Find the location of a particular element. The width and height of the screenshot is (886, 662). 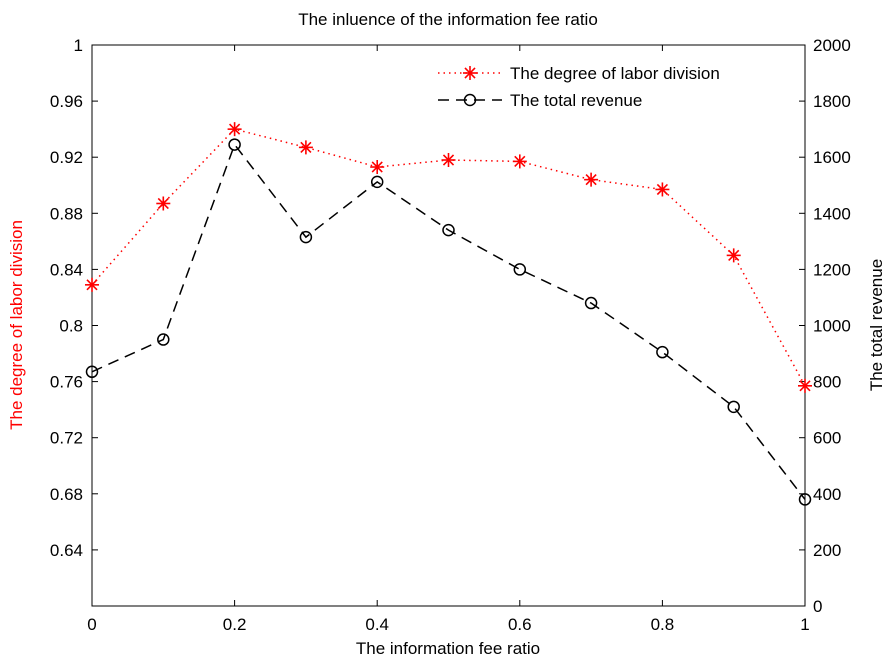

left-y-tick-label: 0.64 is located at coordinates (66, 550).